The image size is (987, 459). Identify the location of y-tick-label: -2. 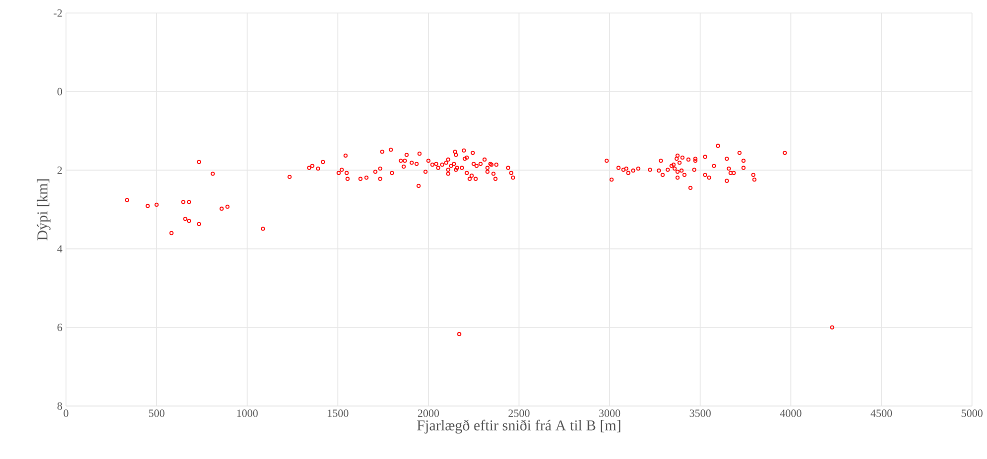
(58, 13).